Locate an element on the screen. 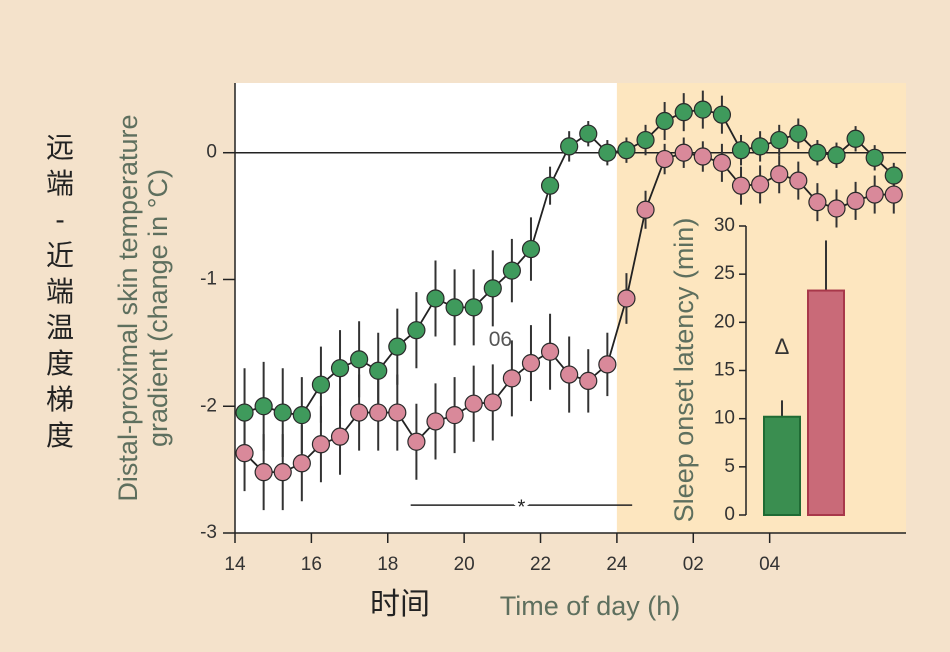  inset-y-label: Sleep onset latency (min) is located at coordinates (684, 370).